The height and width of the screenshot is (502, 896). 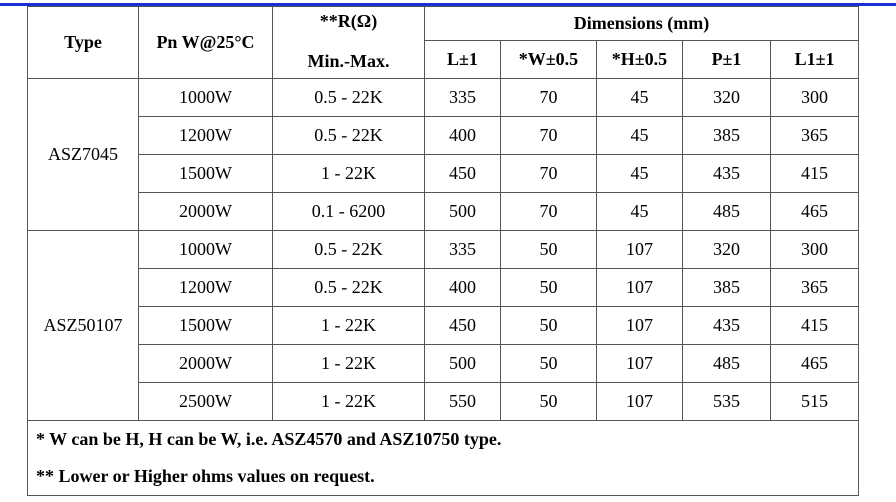 I want to click on table-row: 1500W 1 - 22K 450 70 45 435 415, so click(x=444, y=173).